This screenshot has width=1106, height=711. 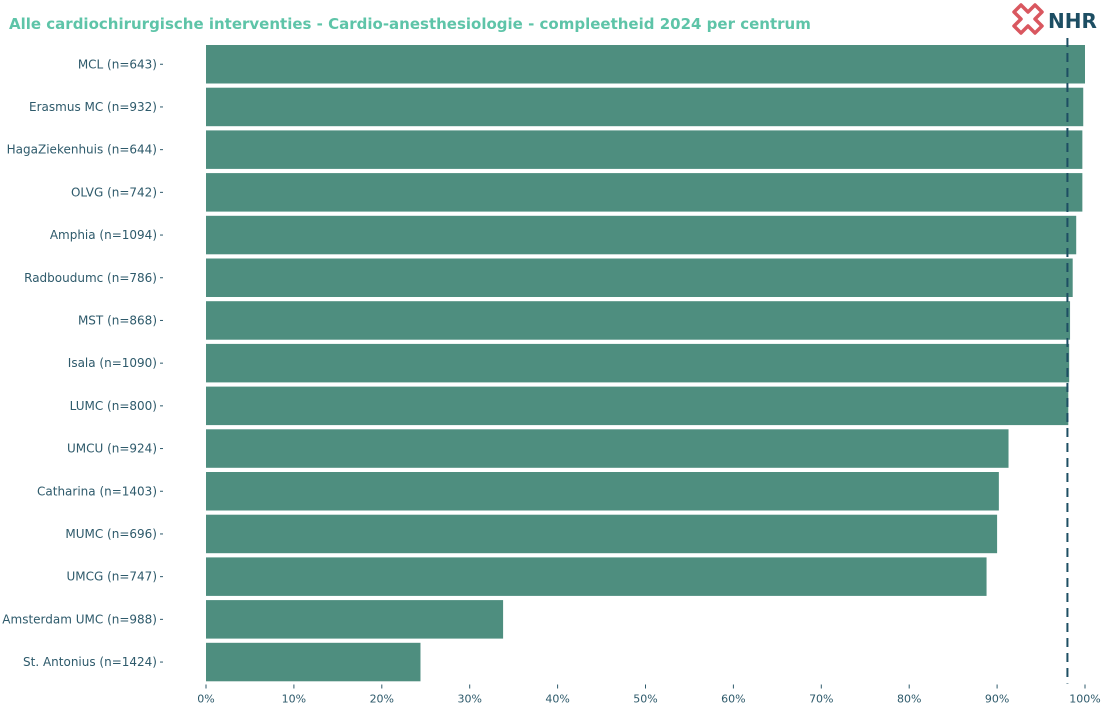 What do you see at coordinates (596, 576) in the screenshot?
I see `bar-umcg` at bounding box center [596, 576].